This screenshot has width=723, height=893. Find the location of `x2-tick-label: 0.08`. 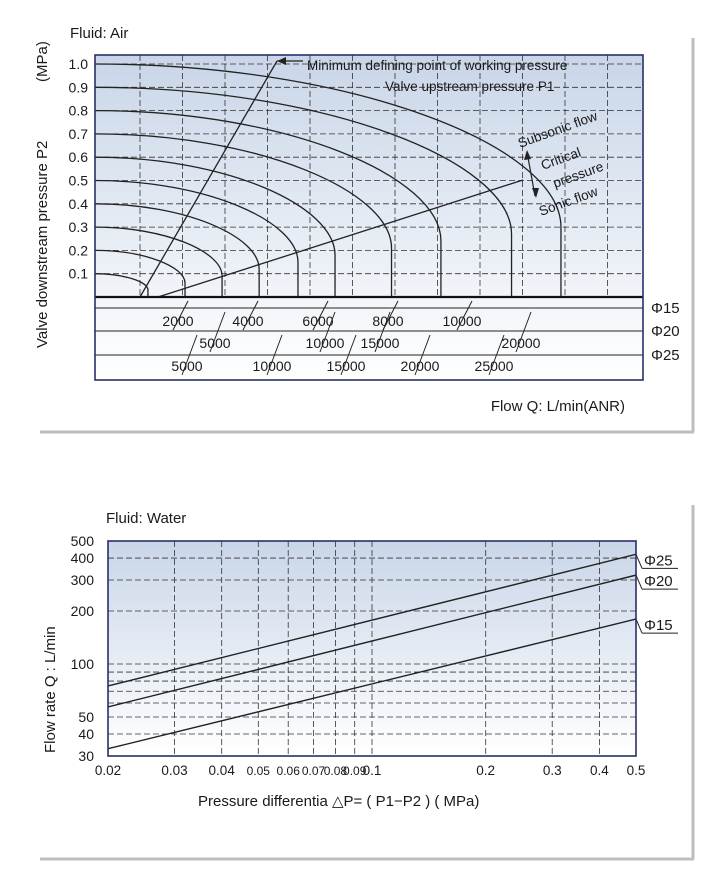

x2-tick-label: 0.08 is located at coordinates (336, 771).